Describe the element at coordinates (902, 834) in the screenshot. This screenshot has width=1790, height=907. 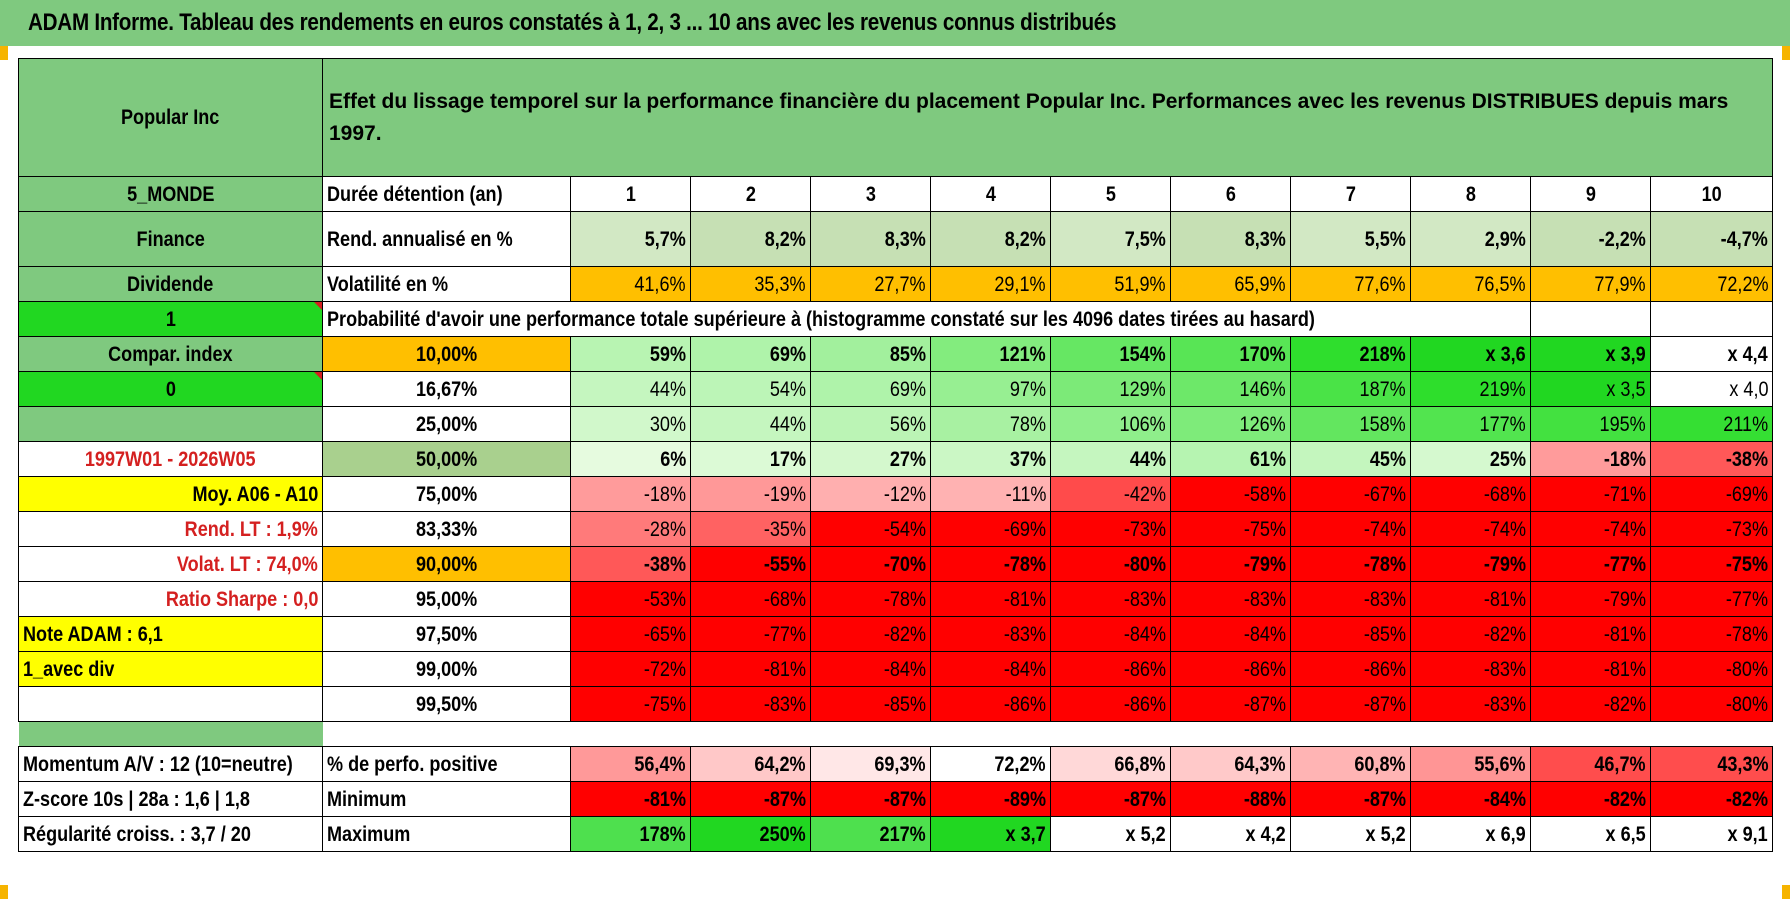
I see `max-value-text: 217%` at that location.